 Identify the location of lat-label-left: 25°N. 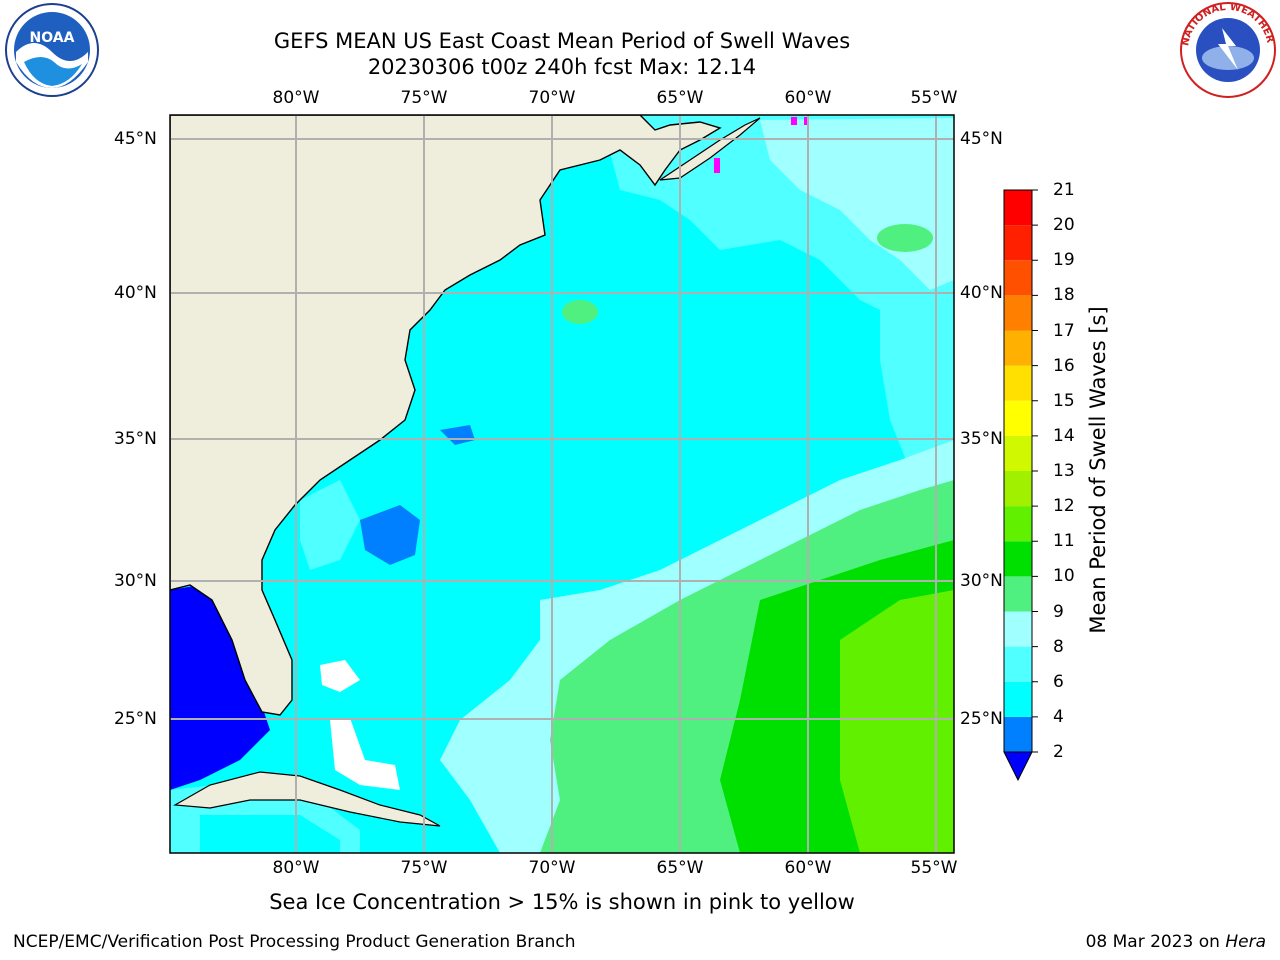
(135, 719).